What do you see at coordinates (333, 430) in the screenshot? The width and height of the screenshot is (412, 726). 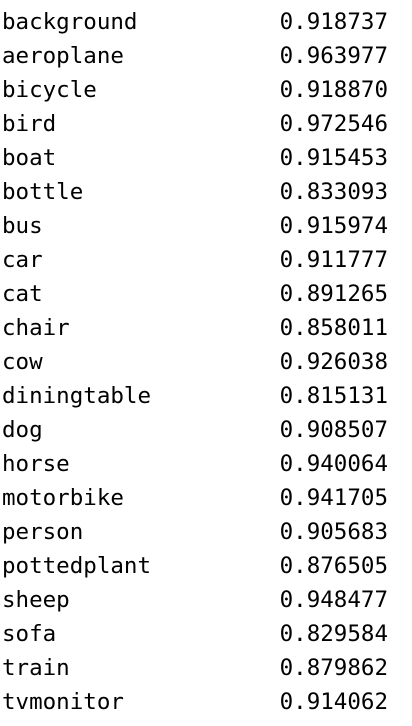 I see `class-score: 0.908507` at bounding box center [333, 430].